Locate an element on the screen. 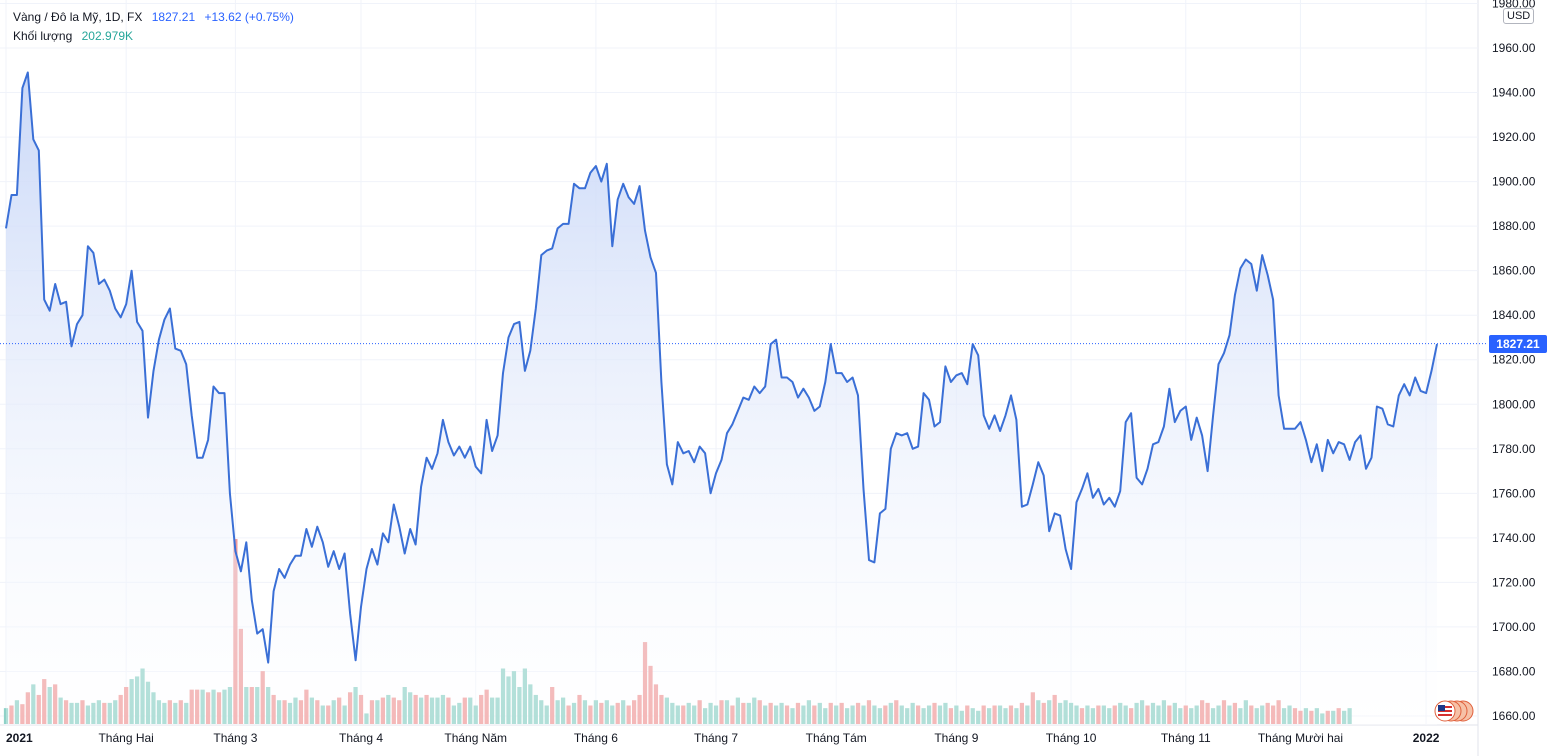 This screenshot has width=1555, height=756. volume-value: 202.979K is located at coordinates (107, 36).